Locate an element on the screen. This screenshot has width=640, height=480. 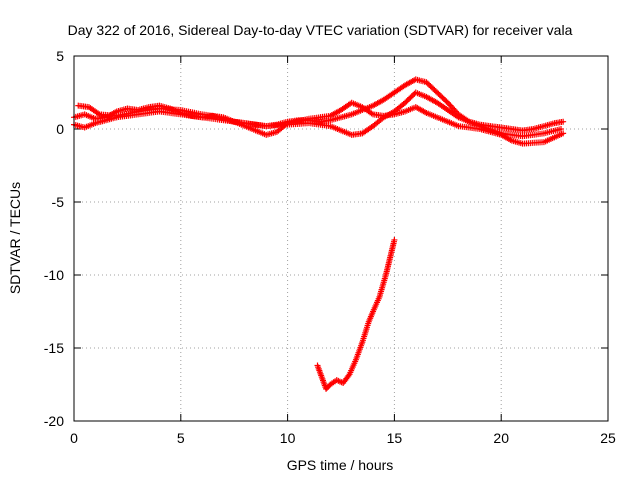
y-tick-label: -15 is located at coordinates (54, 348).